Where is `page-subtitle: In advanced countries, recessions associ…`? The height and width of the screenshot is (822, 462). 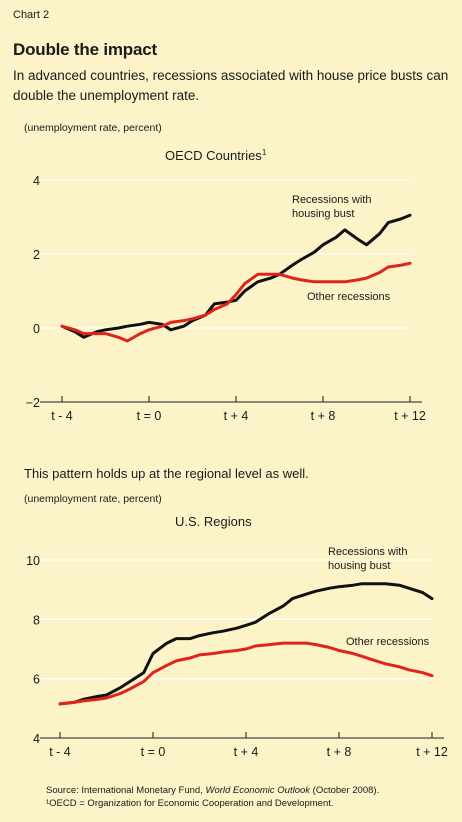
page-subtitle: In advanced countries, recessions associ… is located at coordinates (231, 85).